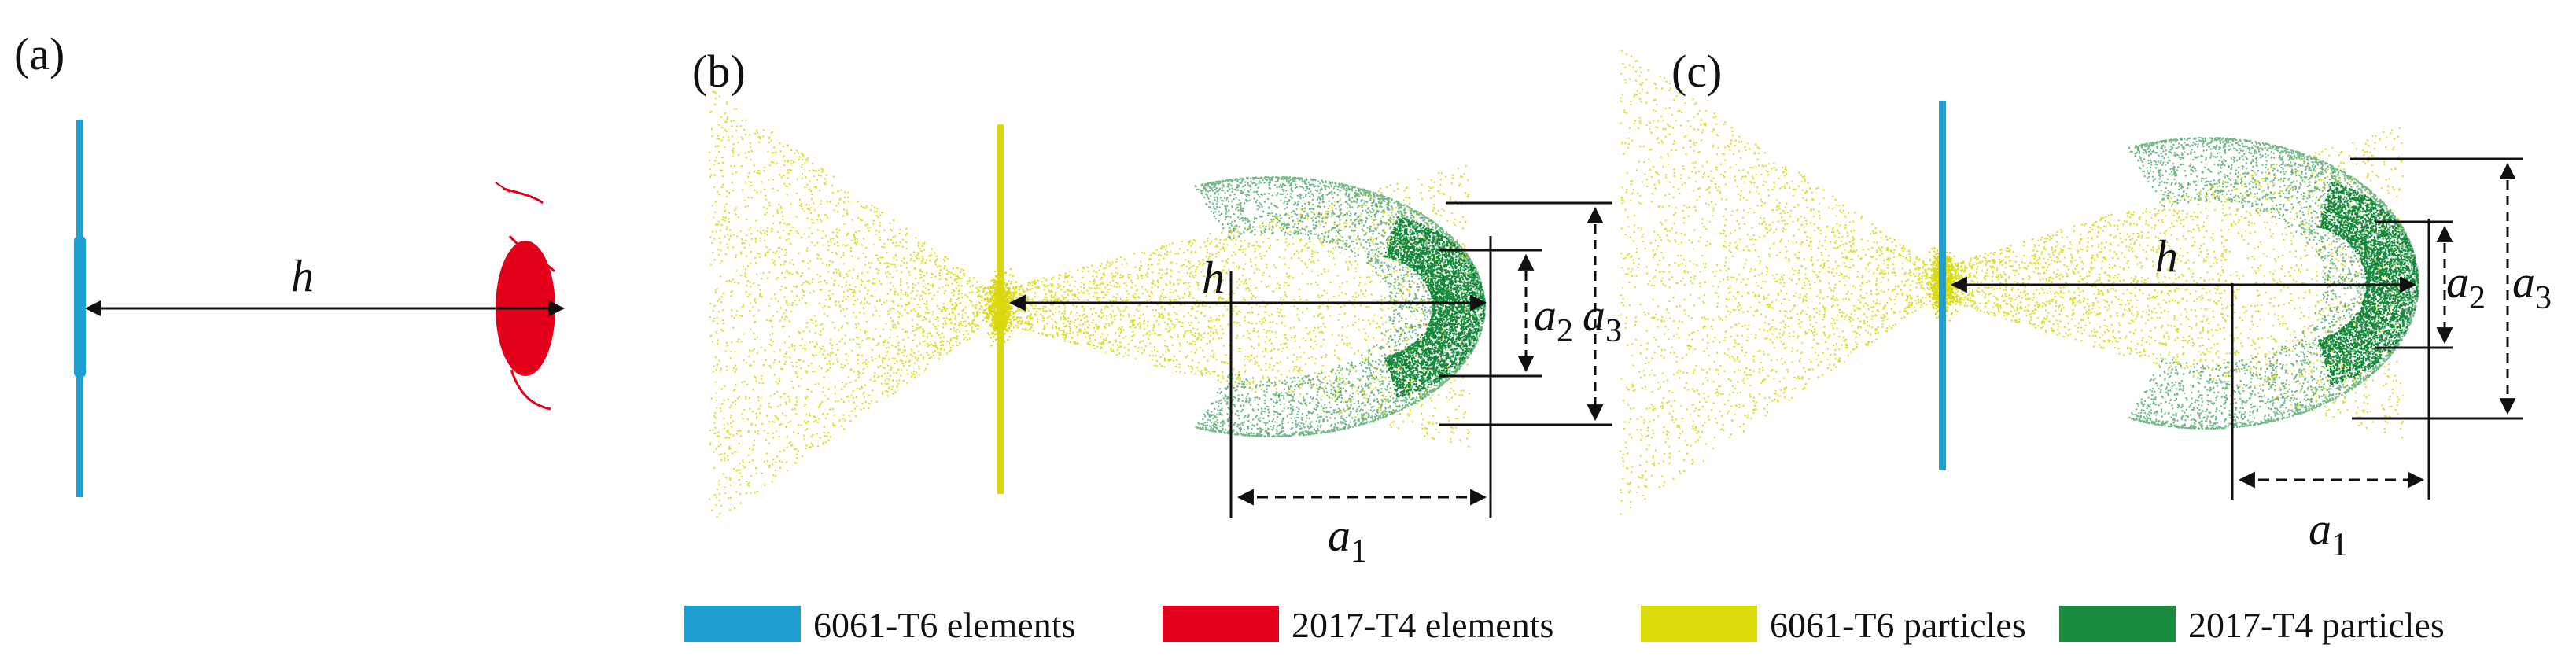 The height and width of the screenshot is (671, 2576). What do you see at coordinates (1942, 285) in the screenshot?
I see `plate-c` at bounding box center [1942, 285].